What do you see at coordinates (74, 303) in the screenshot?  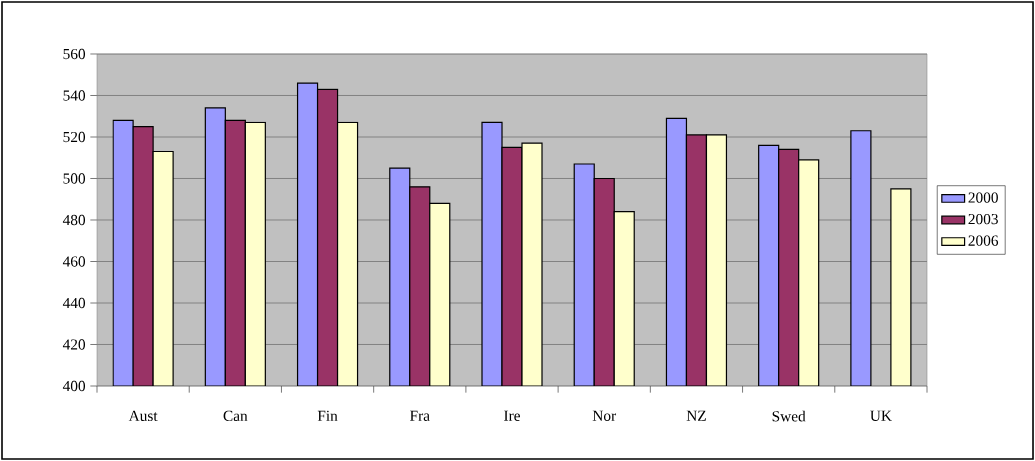 I see `y-tick-label: 440` at bounding box center [74, 303].